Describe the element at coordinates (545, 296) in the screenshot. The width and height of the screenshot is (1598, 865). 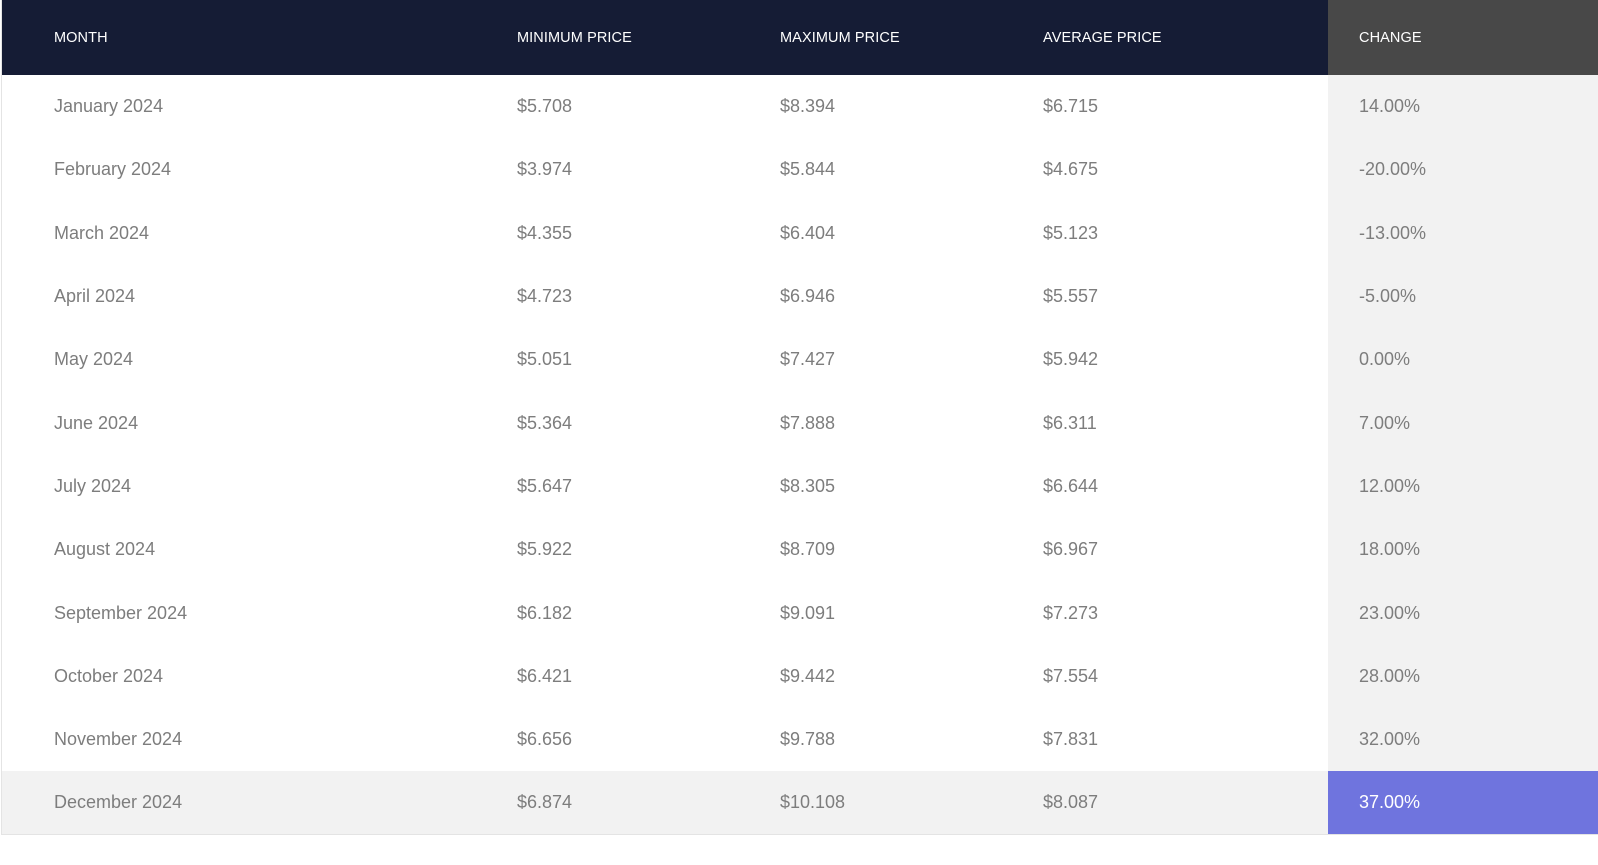
I see `cell-minimum-price: $4.723` at that location.